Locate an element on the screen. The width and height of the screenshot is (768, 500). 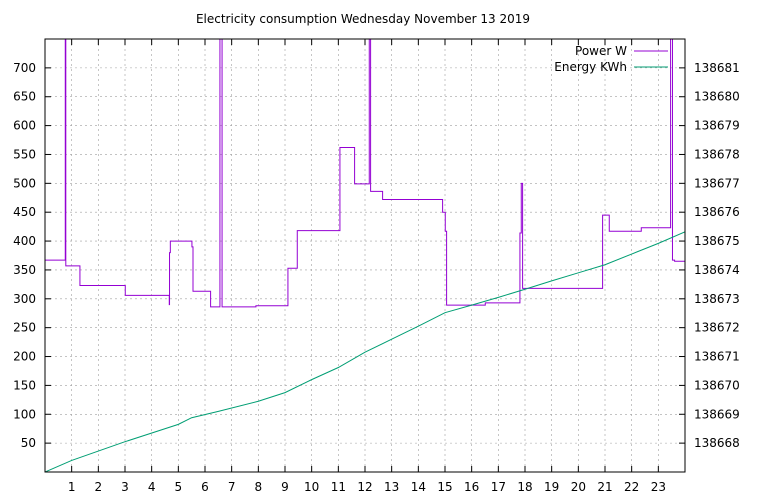
y-right-tick-label: 138679 is located at coordinates (717, 126).